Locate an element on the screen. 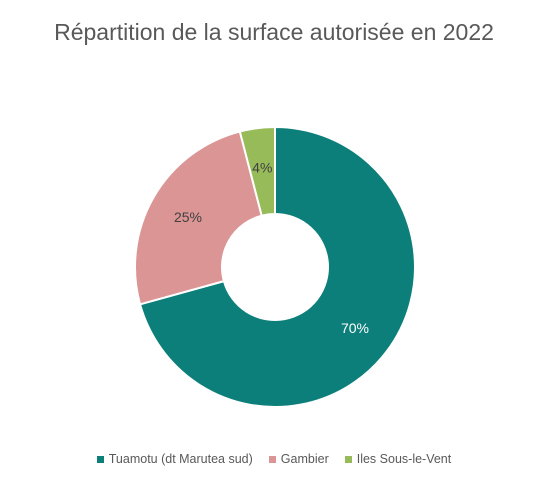 This screenshot has width=548, height=496. slice-gambier is located at coordinates (198, 218).